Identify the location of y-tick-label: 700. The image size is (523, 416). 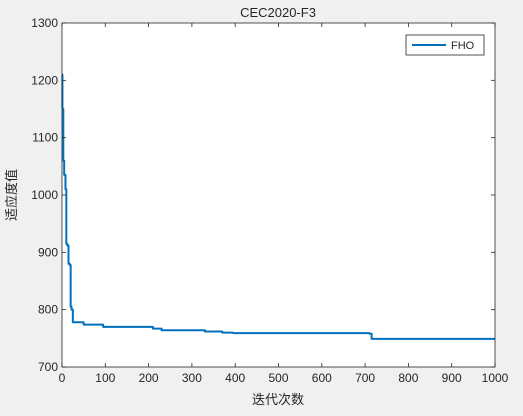
(48, 367).